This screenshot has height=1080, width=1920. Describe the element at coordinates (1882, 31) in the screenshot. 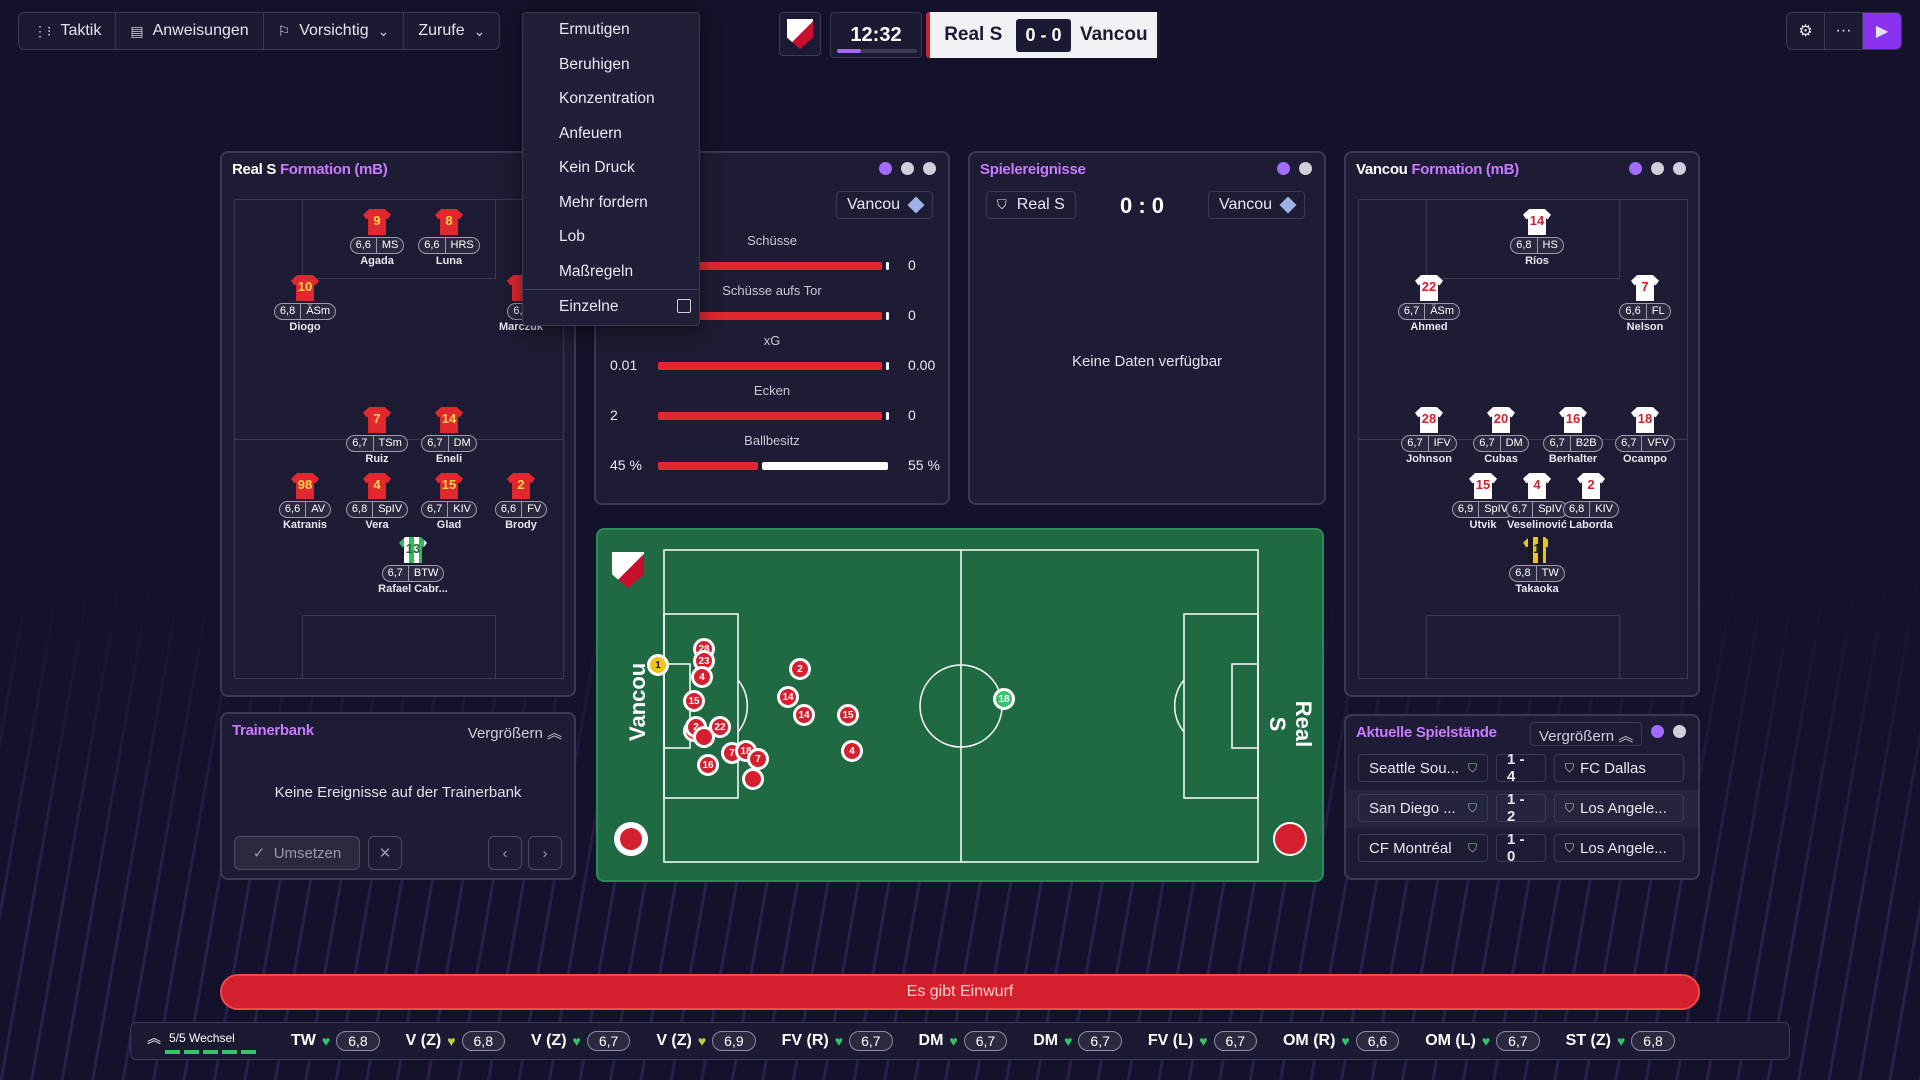

I see `play-button: ▶` at that location.